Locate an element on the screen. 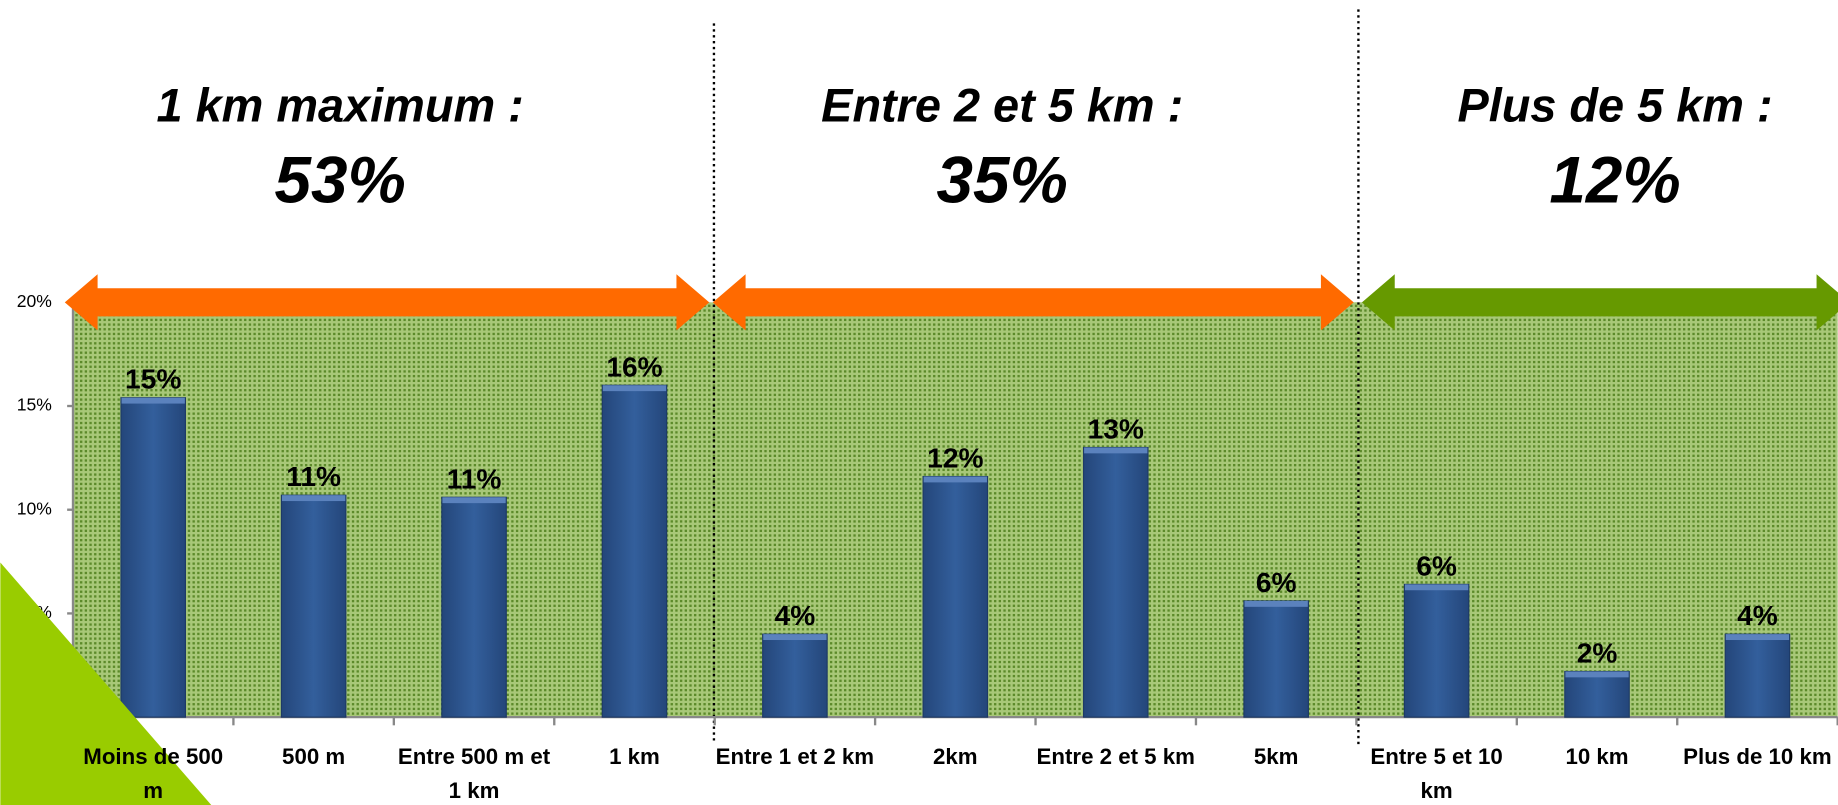 The height and width of the screenshot is (805, 1838). data-label: 12% is located at coordinates (955, 458).